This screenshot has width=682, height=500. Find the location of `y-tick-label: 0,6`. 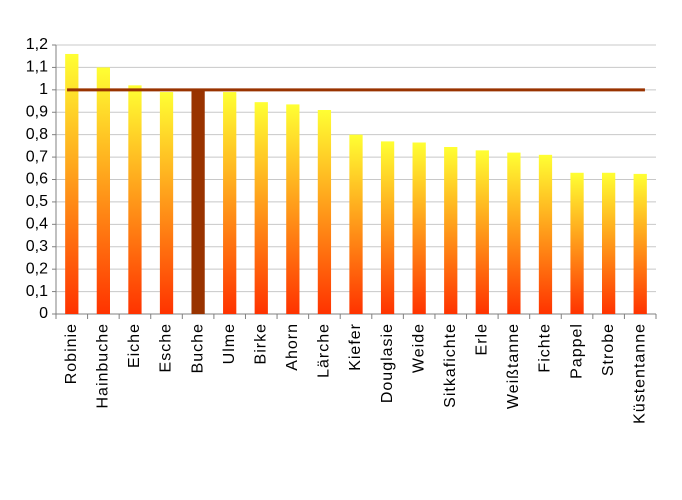

y-tick-label: 0,6 is located at coordinates (37, 179).